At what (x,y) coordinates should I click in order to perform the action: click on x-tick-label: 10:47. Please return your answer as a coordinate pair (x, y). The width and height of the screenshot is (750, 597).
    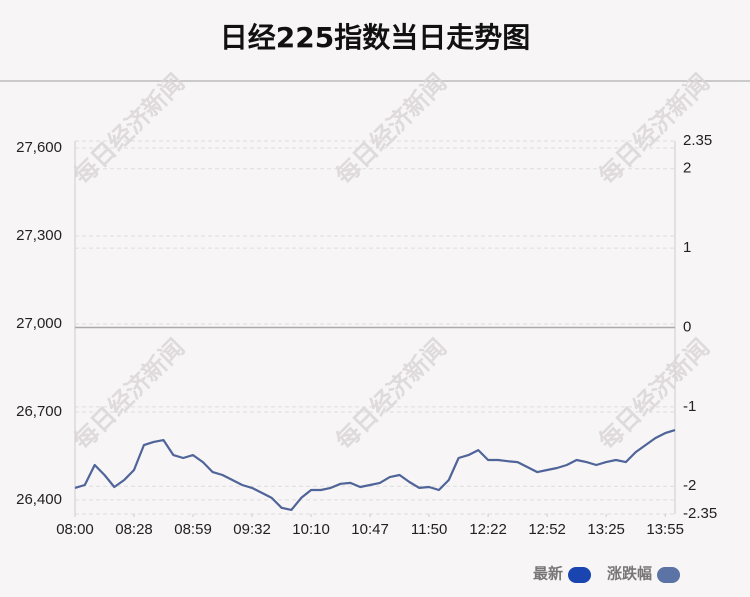
    Looking at the image, I should click on (370, 529).